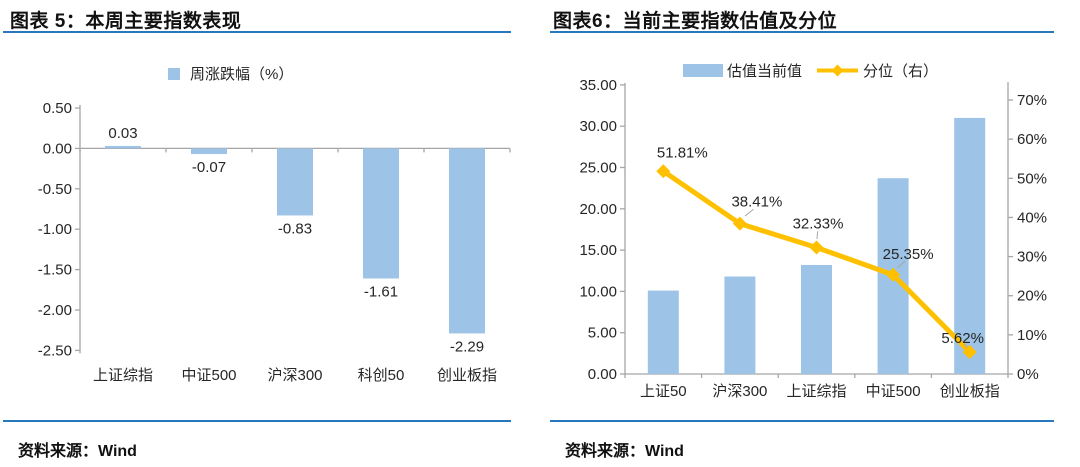 The image size is (1080, 467). Describe the element at coordinates (602, 333) in the screenshot. I see `left-y-axis-tick-label: 5.00` at that location.